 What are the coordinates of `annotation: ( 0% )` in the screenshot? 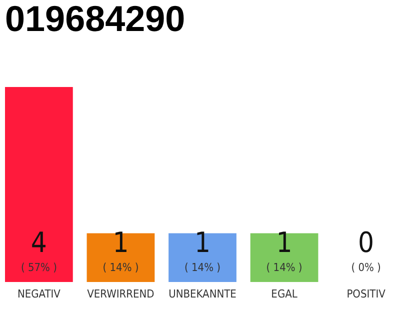 It's located at (366, 267).